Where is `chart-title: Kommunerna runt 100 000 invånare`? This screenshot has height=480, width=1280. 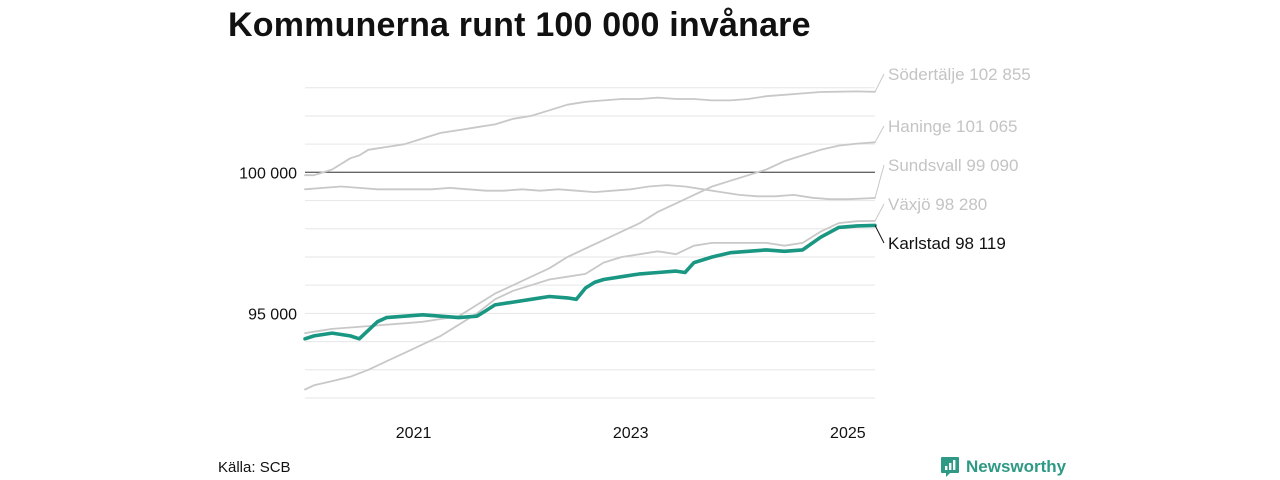
chart-title: Kommunerna runt 100 000 invånare is located at coordinates (519, 25).